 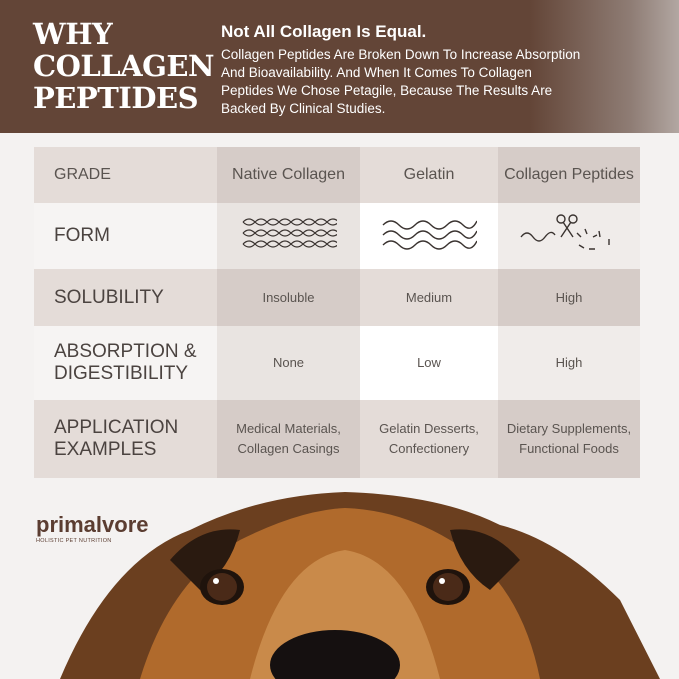 What do you see at coordinates (288, 363) in the screenshot?
I see `cell-value: None` at bounding box center [288, 363].